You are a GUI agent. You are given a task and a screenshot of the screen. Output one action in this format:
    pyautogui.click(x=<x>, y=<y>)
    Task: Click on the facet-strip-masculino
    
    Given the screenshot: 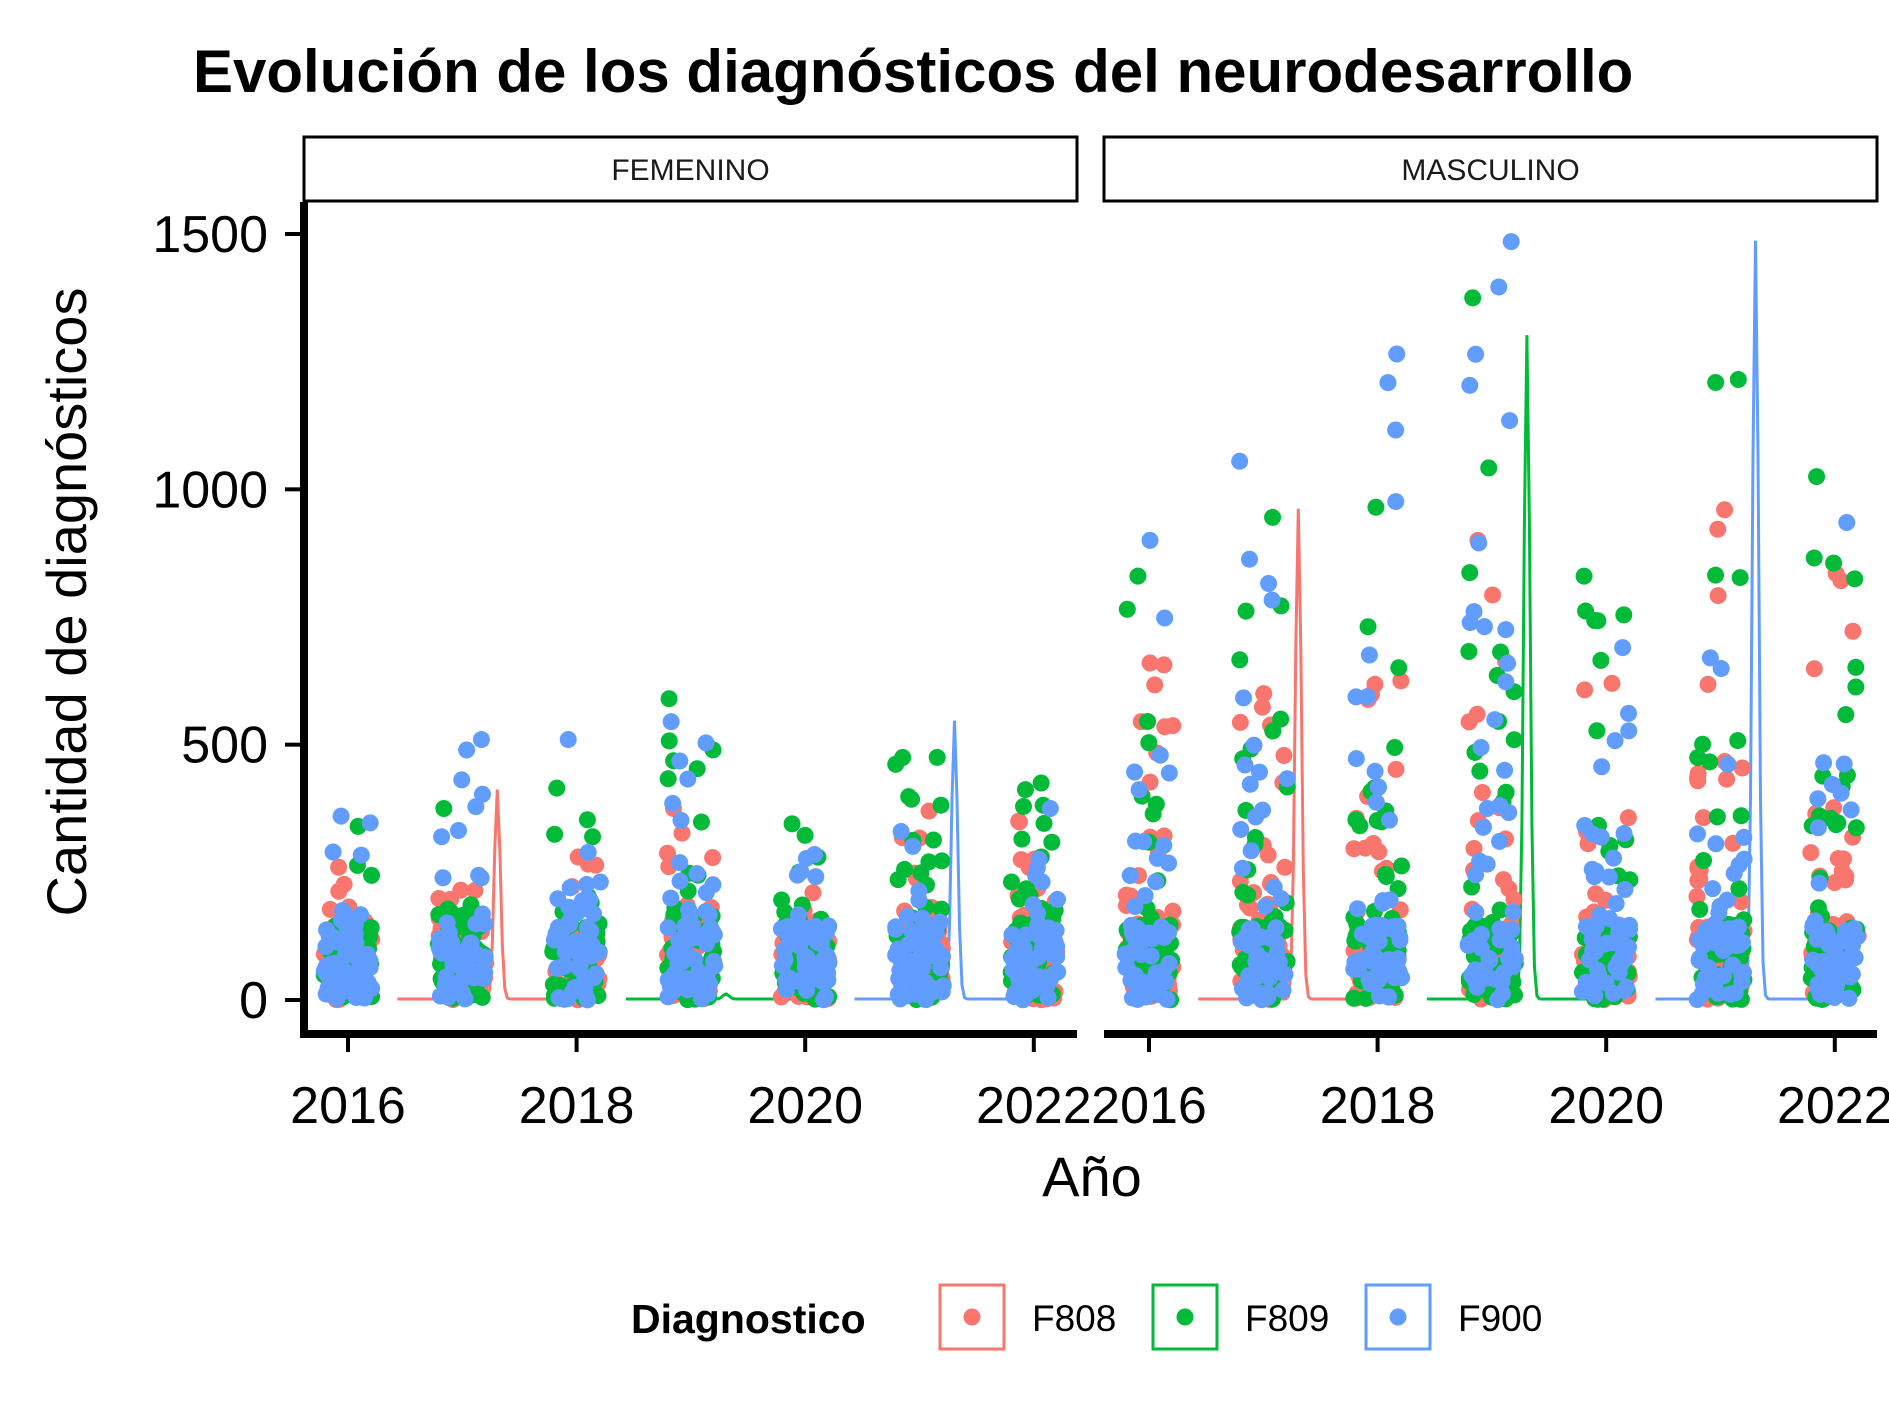 What is the action you would take?
    pyautogui.click(x=1490, y=169)
    